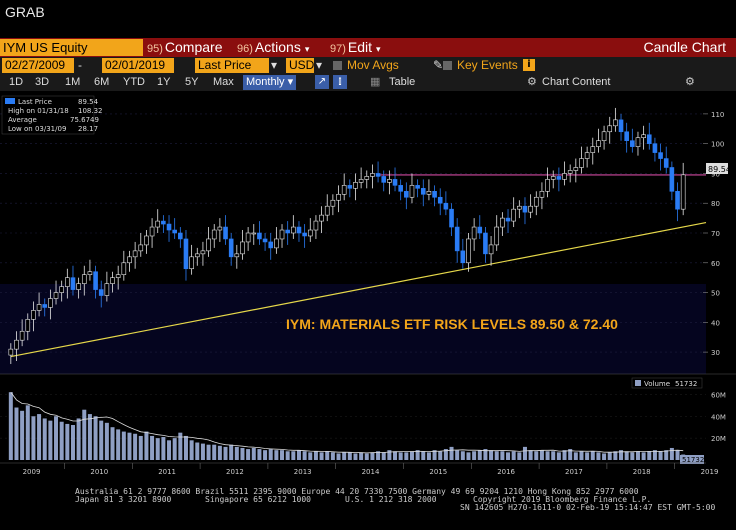  I want to click on edit-menu-number: 97), so click(338, 49).